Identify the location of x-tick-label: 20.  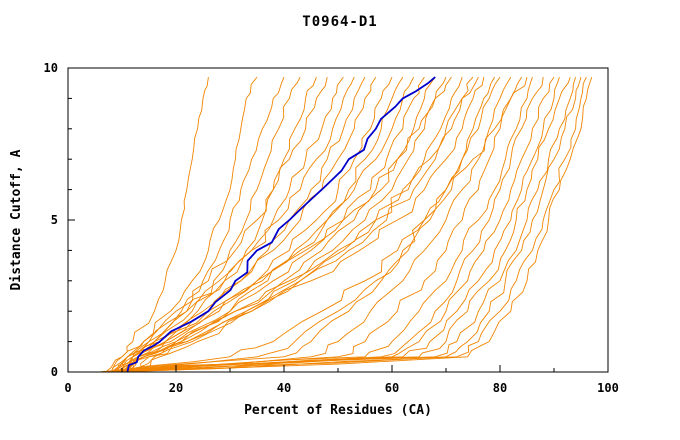
(176, 388).